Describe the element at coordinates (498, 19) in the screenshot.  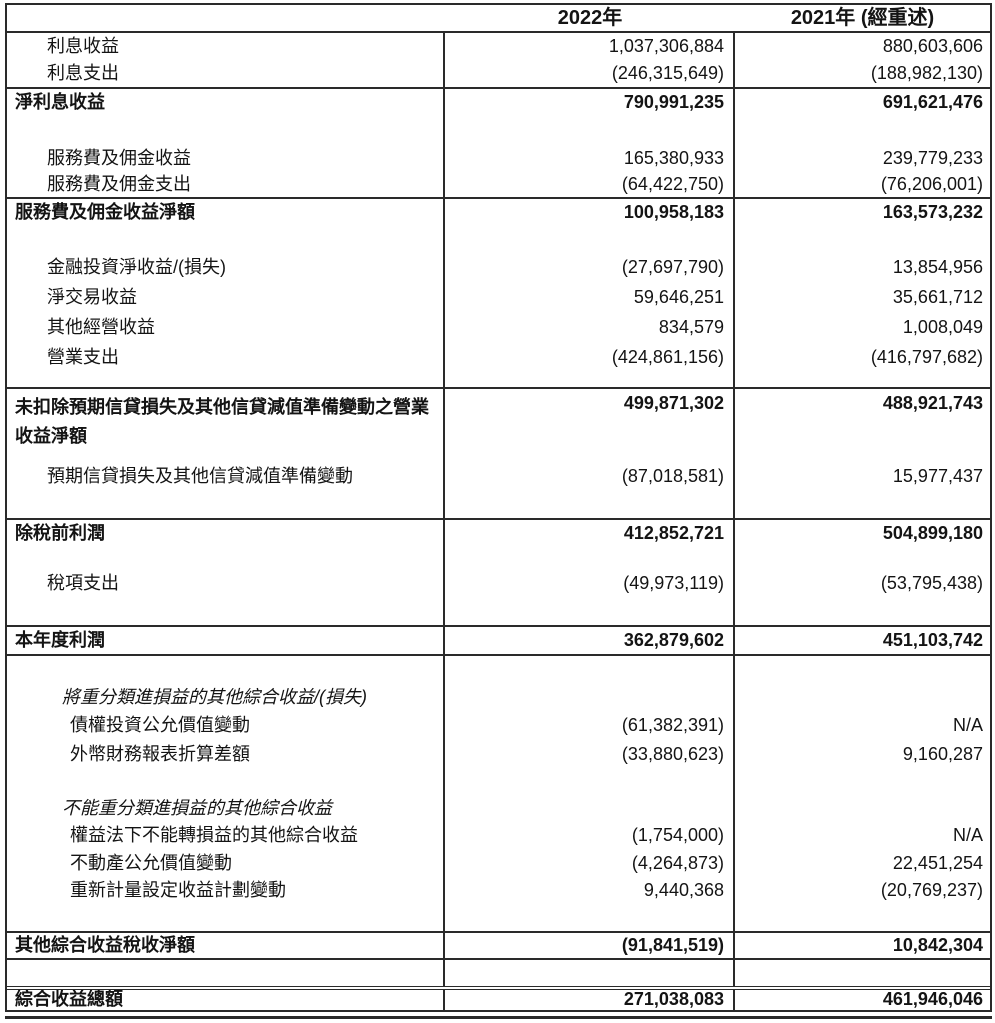
I see `table-header-row: 2022年 2021年 (經重述)` at that location.